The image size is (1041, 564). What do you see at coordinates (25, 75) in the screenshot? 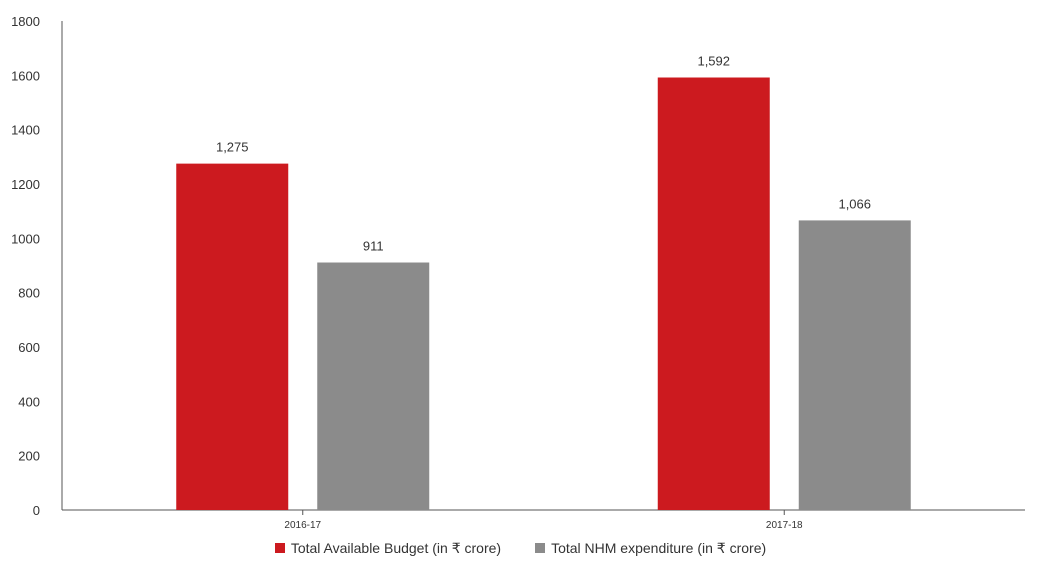
I see `y-tick-label: 1600` at bounding box center [25, 75].